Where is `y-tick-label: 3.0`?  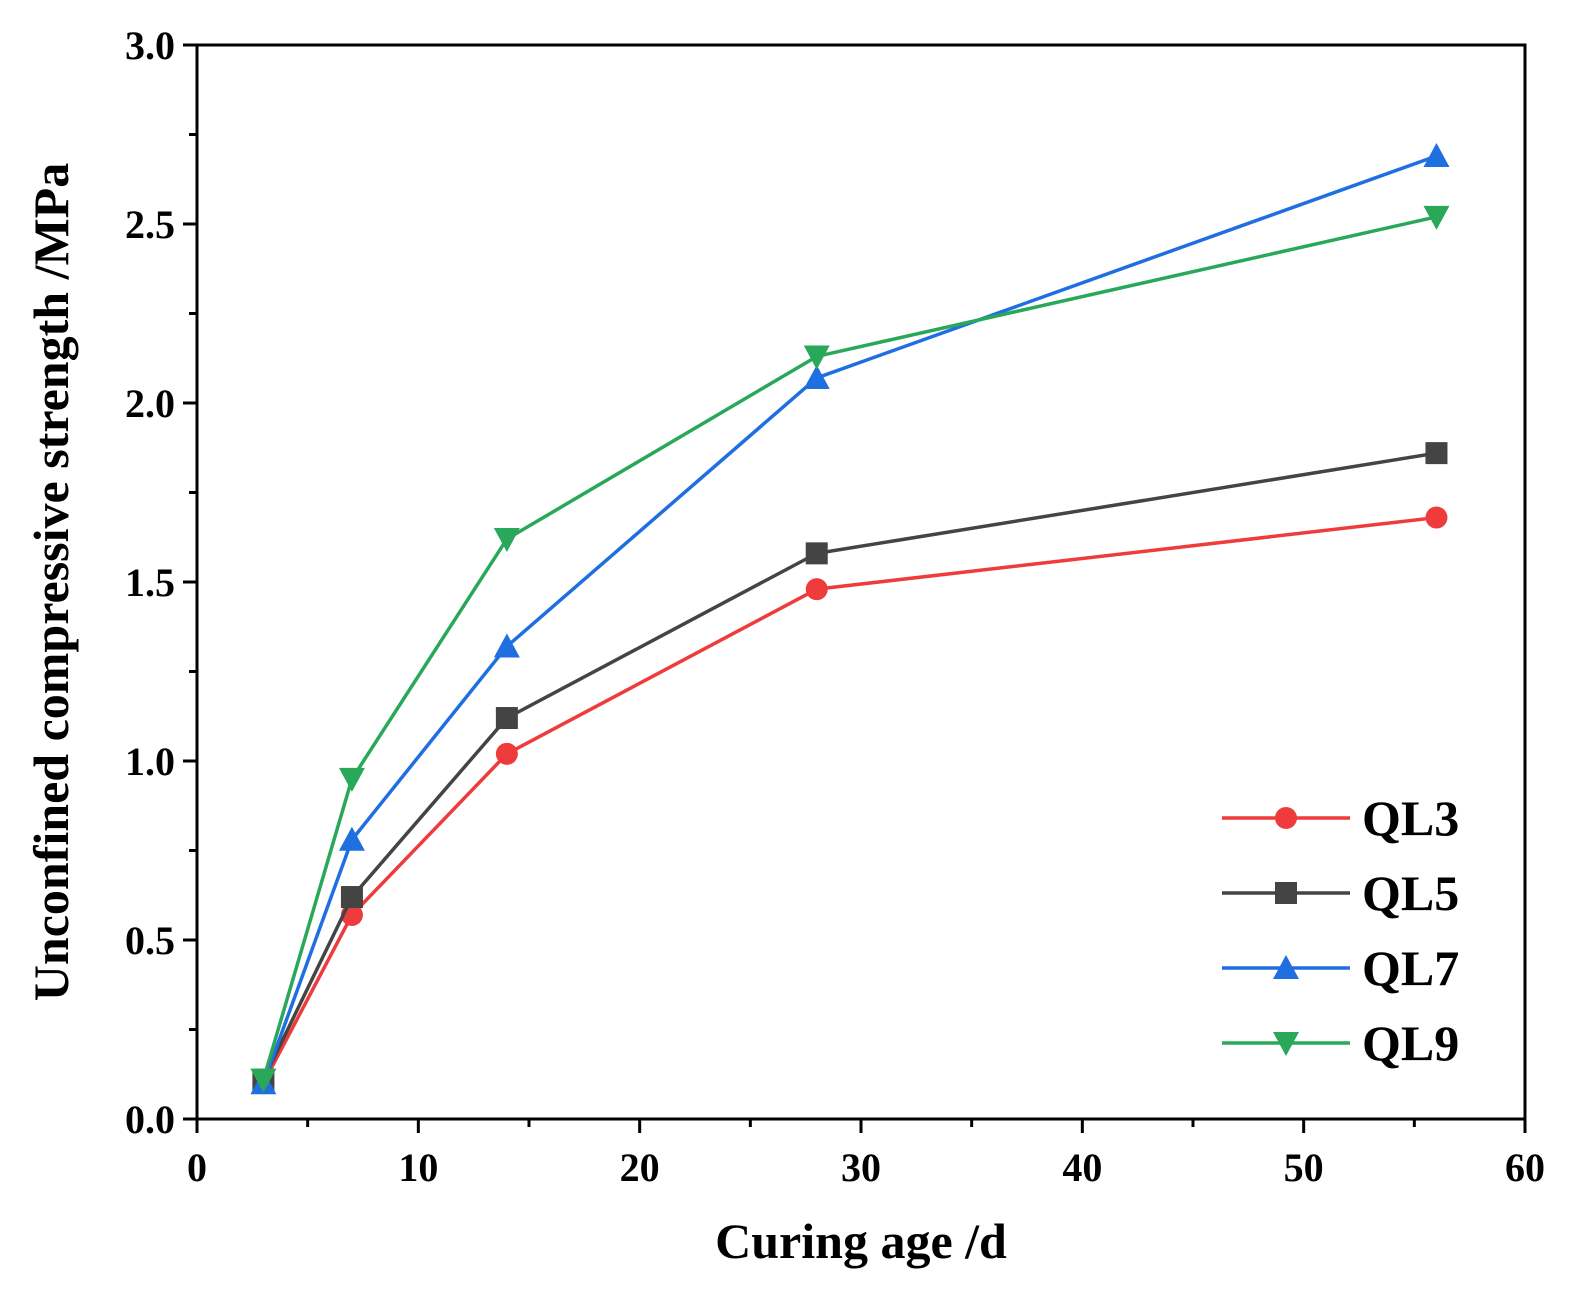 y-tick-label: 3.0 is located at coordinates (150, 45).